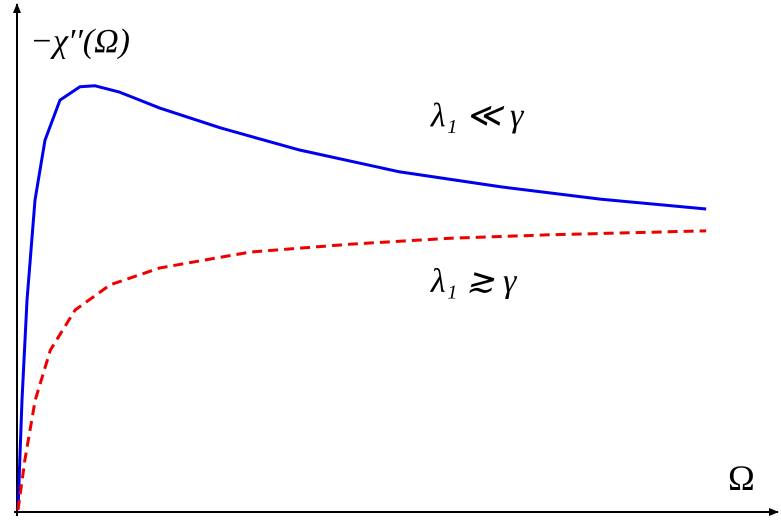 This screenshot has height=521, width=781. I want to click on x-axis-label: Ω, so click(741, 478).